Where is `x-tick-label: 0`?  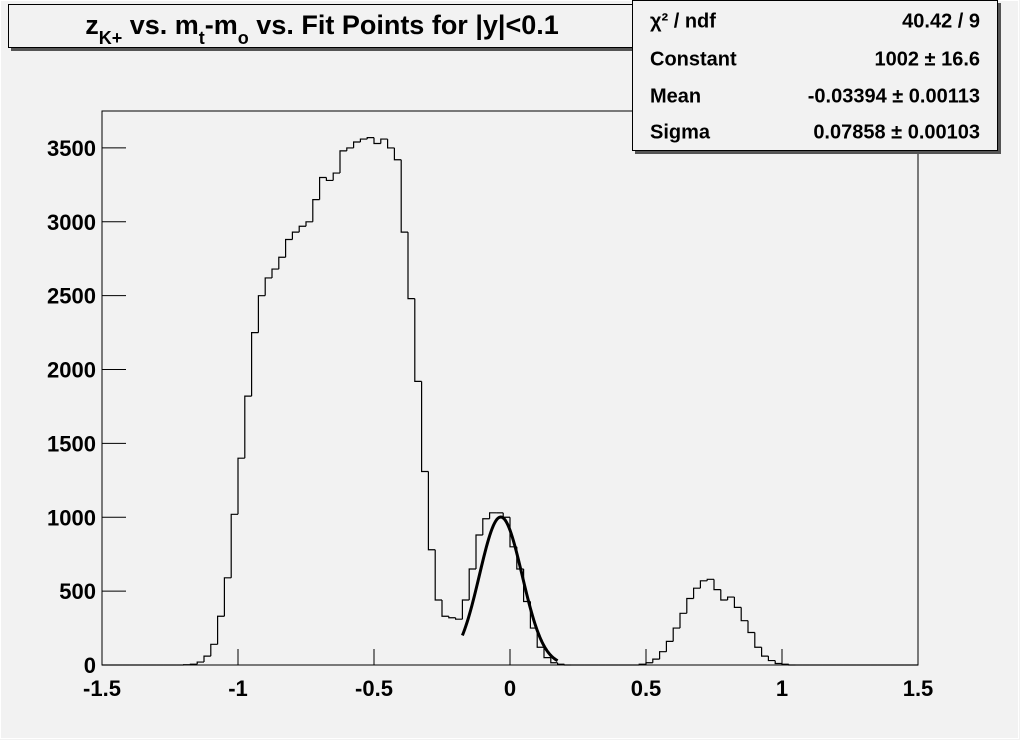 x-tick-label: 0 is located at coordinates (510, 688).